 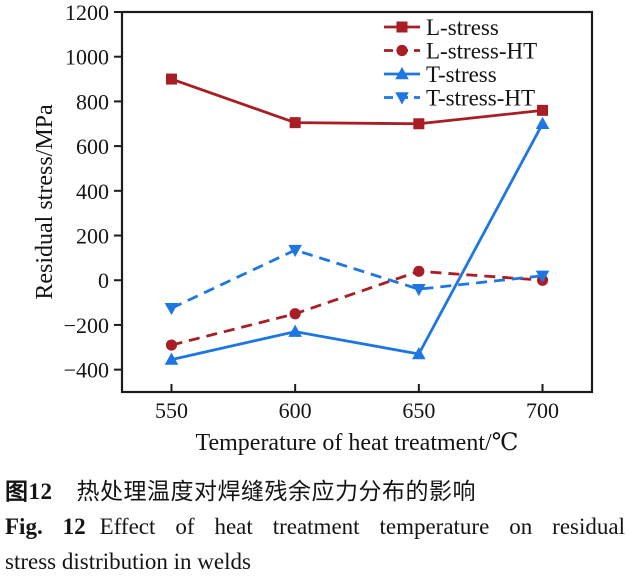 I want to click on x-axis-title: Temperature of heat treatment/℃, so click(x=356, y=443).